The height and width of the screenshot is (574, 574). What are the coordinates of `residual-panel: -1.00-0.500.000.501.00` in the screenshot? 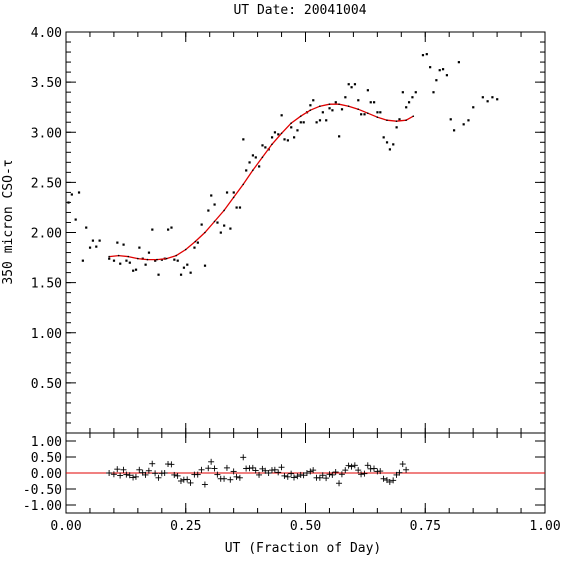 It's located at (284, 473).